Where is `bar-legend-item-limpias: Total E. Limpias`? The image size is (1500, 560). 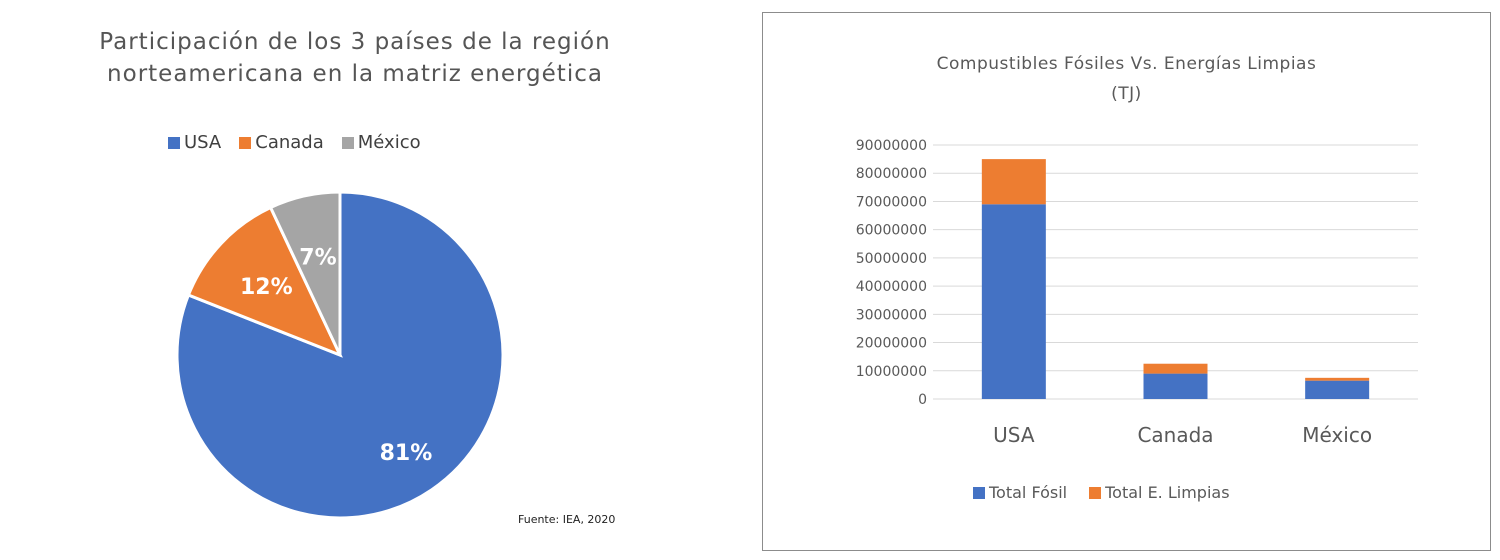 bar-legend-item-limpias: Total E. Limpias is located at coordinates (1159, 492).